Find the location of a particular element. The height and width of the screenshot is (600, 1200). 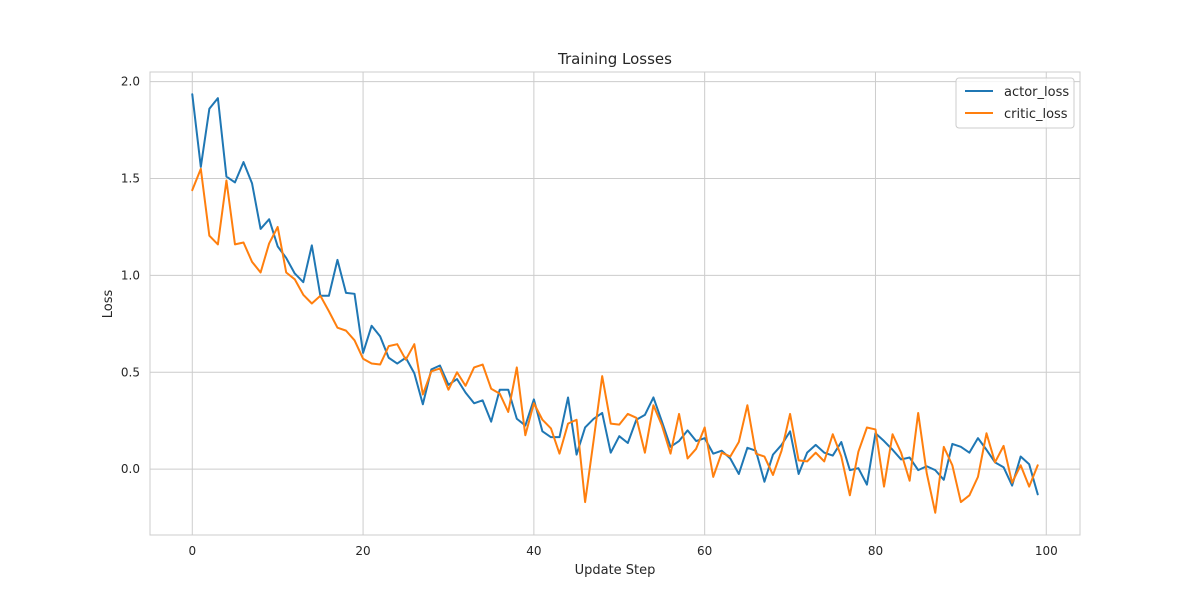

y-tick-label: 0.0 is located at coordinates (130, 469).